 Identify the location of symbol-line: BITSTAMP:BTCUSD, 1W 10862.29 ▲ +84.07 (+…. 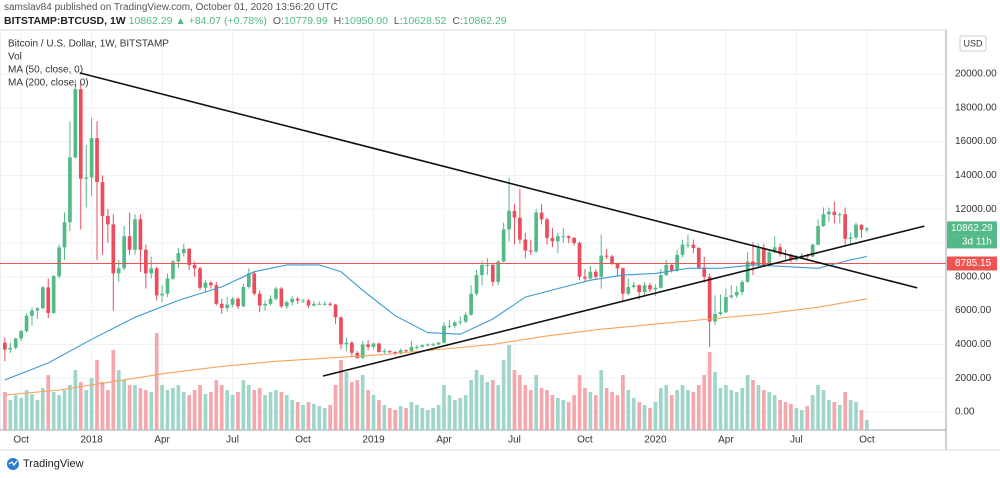
(255, 21).